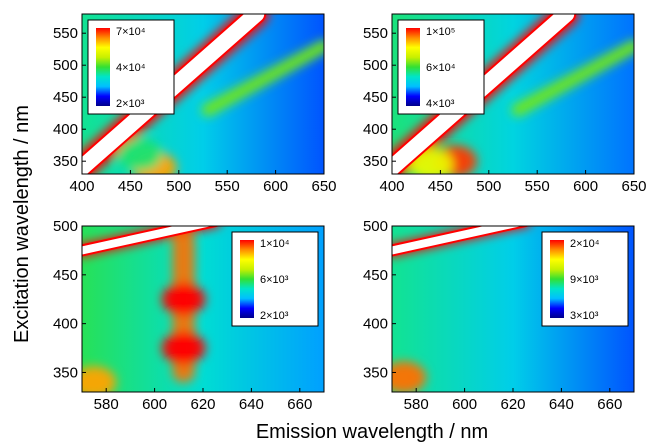 This screenshot has height=448, width=656. I want to click on colorbar-label: 1×10⁵, so click(440, 32).